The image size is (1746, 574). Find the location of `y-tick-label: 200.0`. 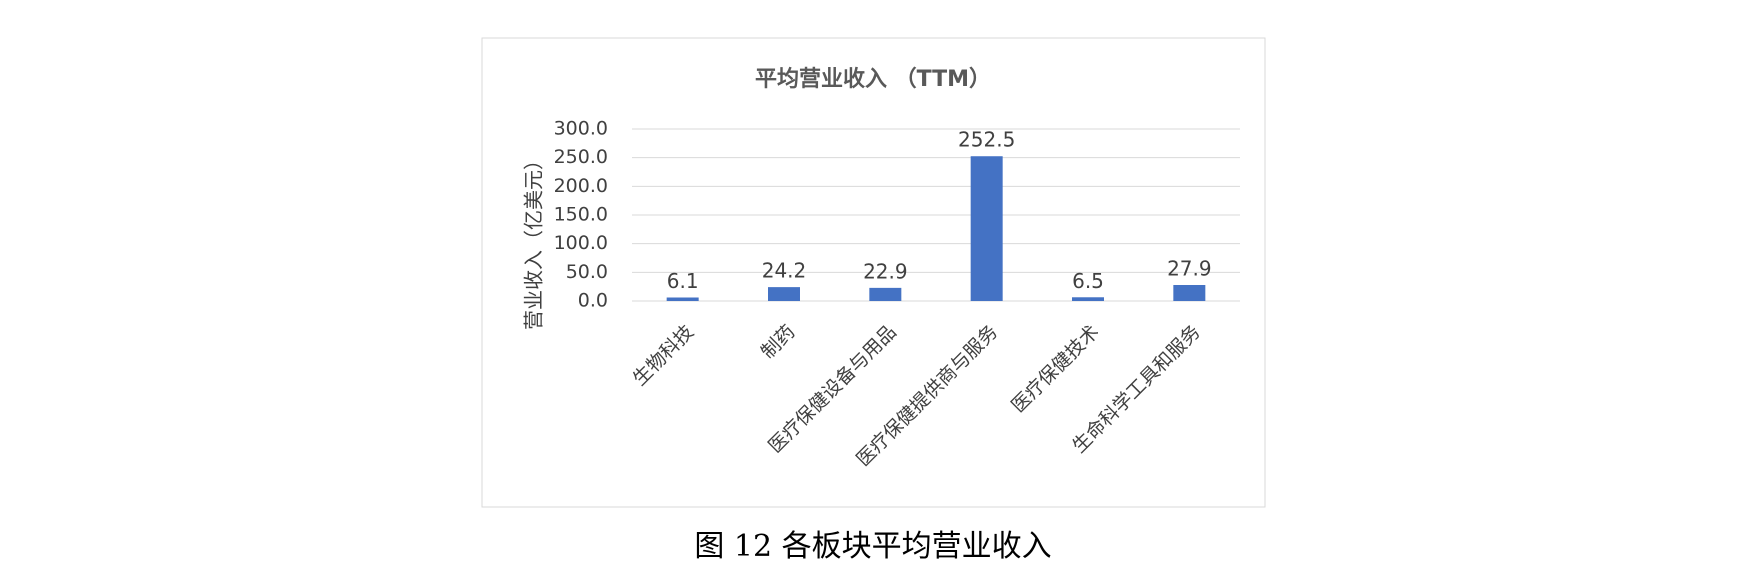

y-tick-label: 200.0 is located at coordinates (581, 186).